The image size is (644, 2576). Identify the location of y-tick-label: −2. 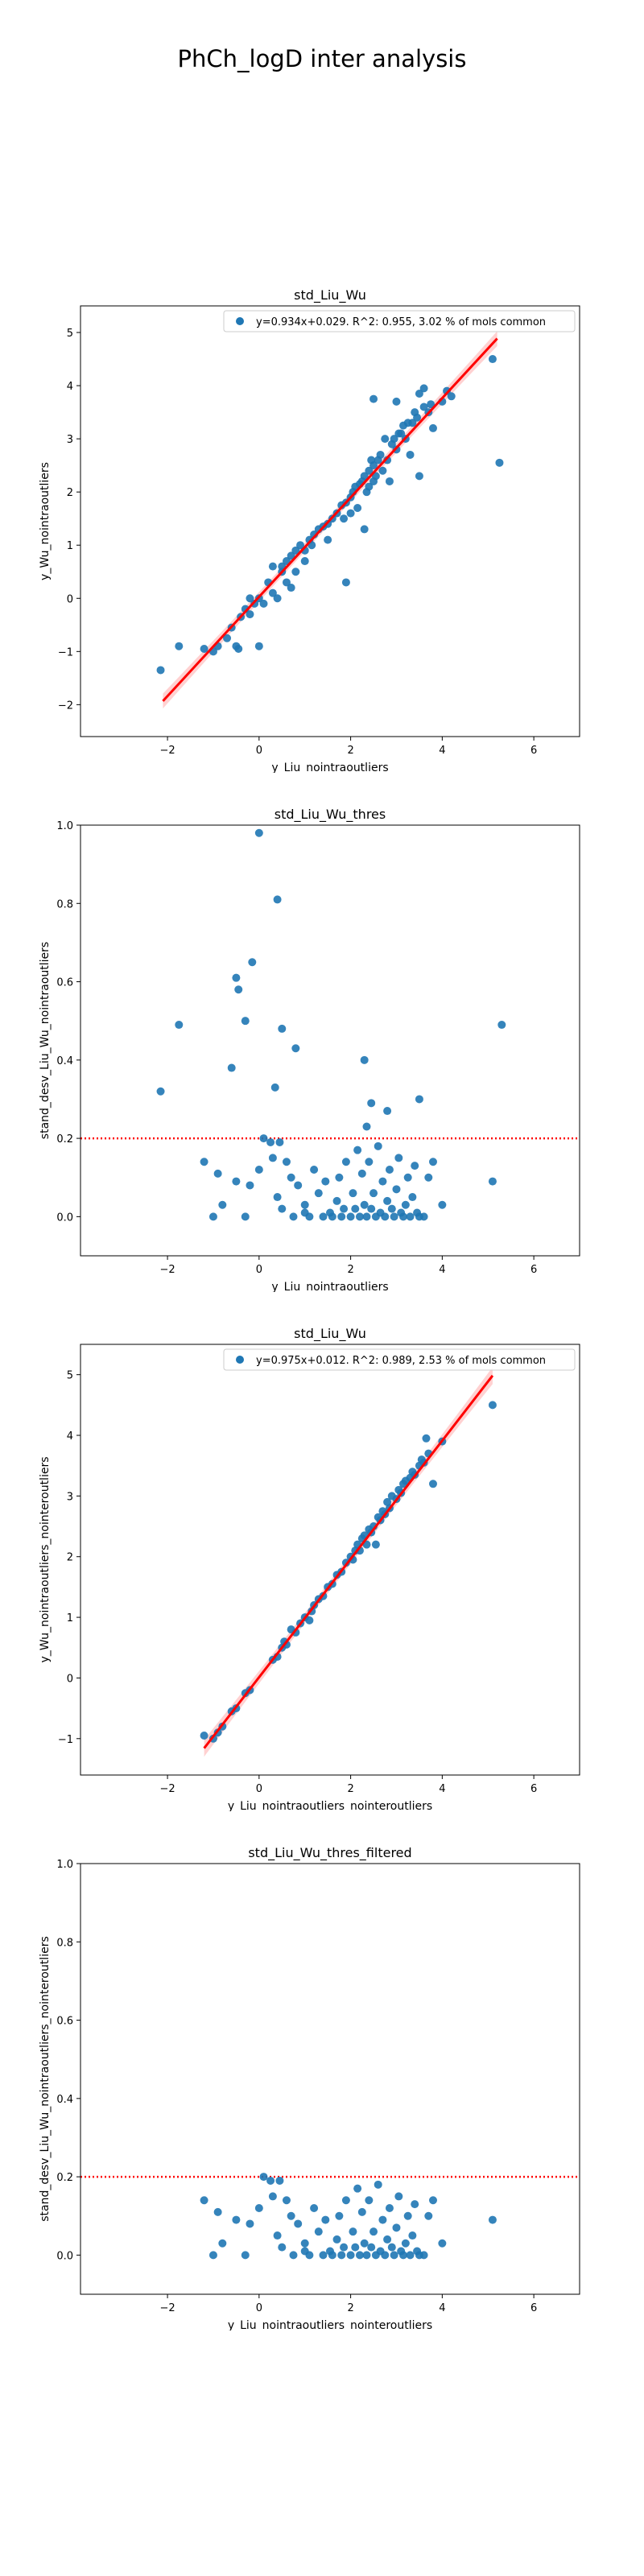
(65, 706).